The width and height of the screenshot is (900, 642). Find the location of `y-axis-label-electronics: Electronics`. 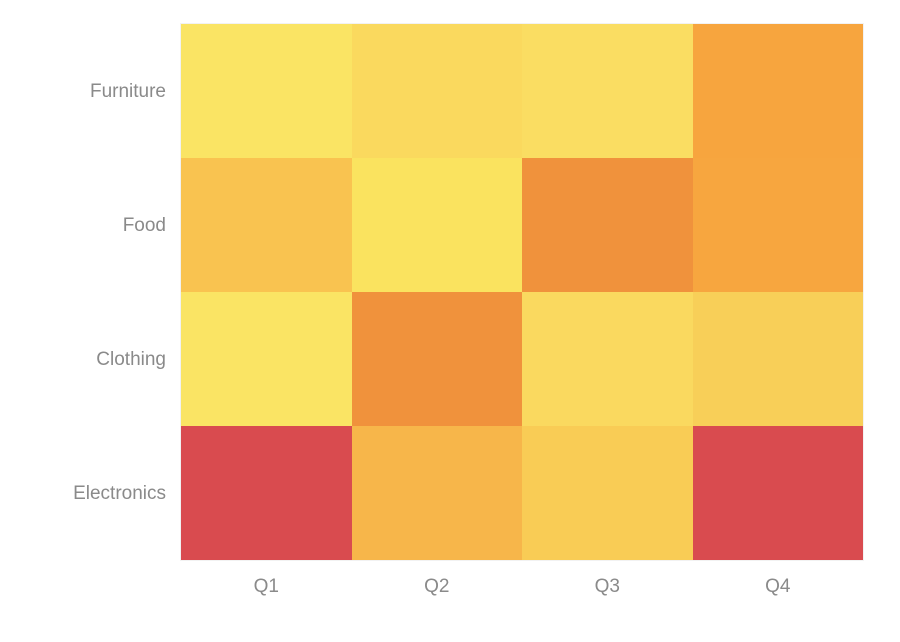

y-axis-label-electronics: Electronics is located at coordinates (119, 493).